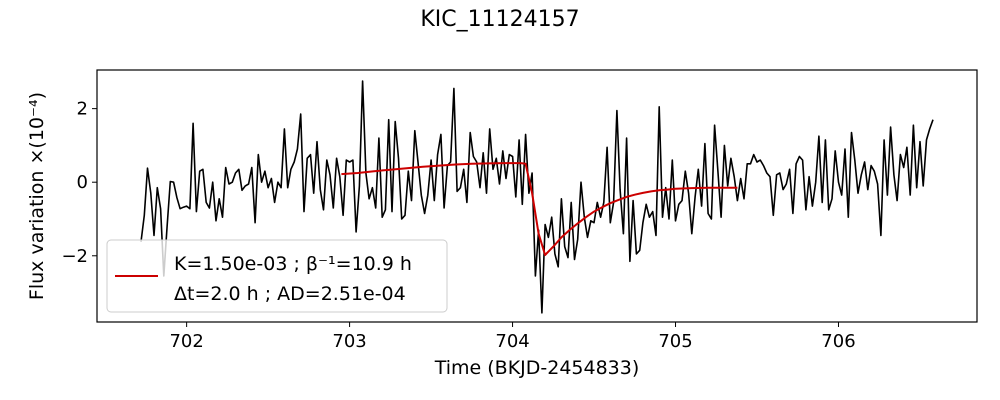 The width and height of the screenshot is (1000, 400). I want to click on model-fit-line, so click(539, 209).